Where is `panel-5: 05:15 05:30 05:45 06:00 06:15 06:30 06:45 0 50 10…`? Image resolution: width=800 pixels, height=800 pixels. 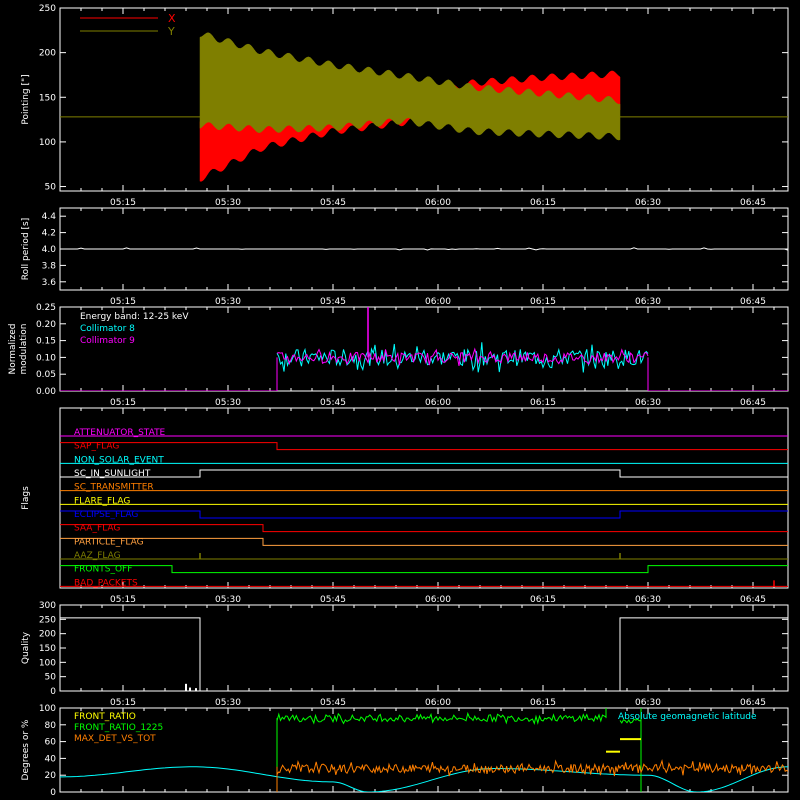
panel-5: 05:15 05:30 05:45 06:00 06:15 06:30 06:45 0 50 10… is located at coordinates (405, 654).